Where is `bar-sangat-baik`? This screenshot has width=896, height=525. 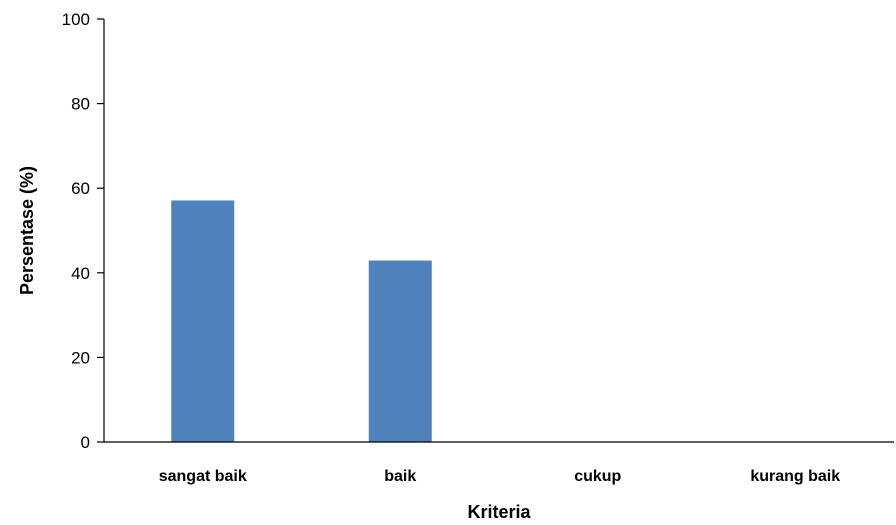
bar-sangat-baik is located at coordinates (203, 321).